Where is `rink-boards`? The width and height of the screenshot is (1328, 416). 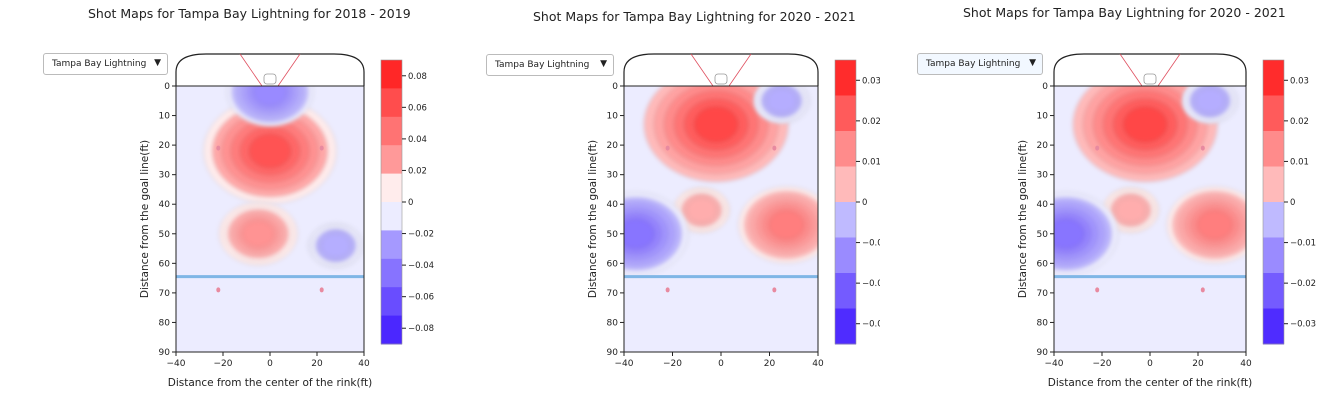 rink-boards is located at coordinates (270, 69).